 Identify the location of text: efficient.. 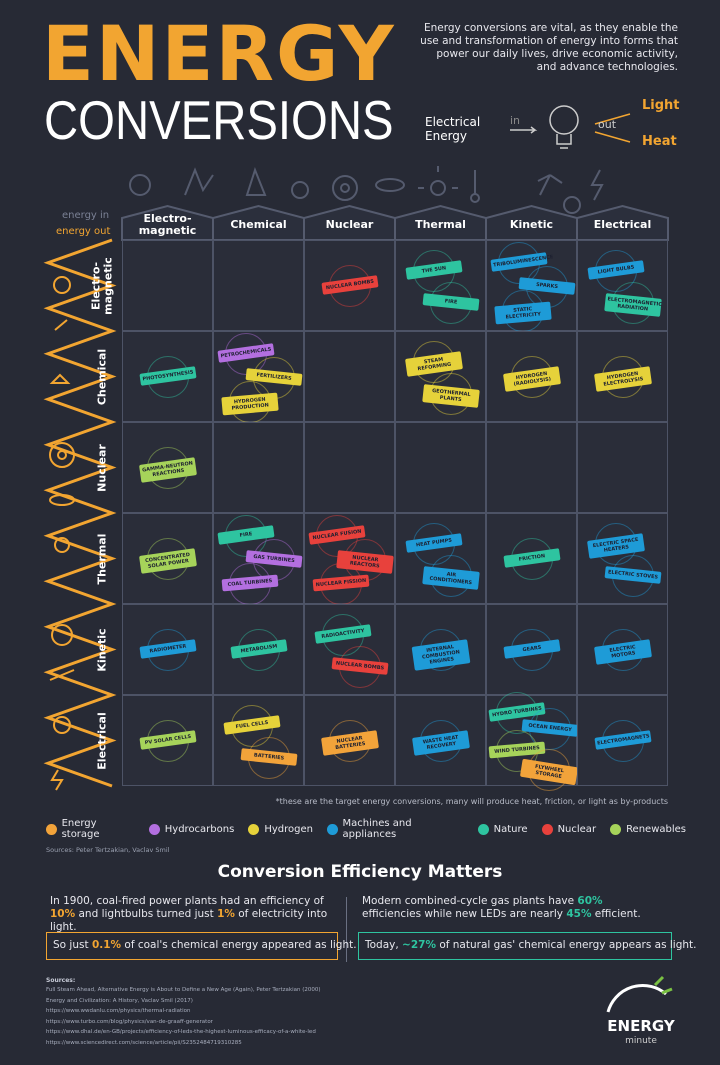
(616, 914).